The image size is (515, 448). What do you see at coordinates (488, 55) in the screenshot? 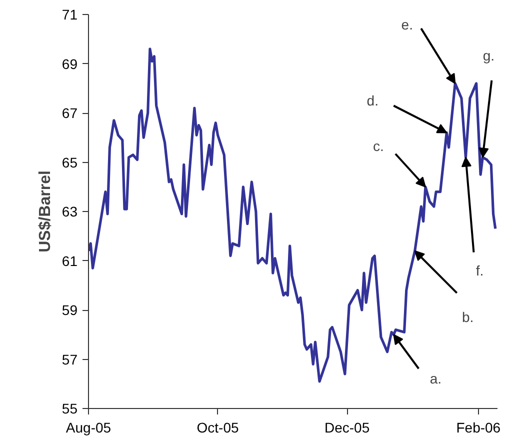
I see `annotation: g.` at bounding box center [488, 55].